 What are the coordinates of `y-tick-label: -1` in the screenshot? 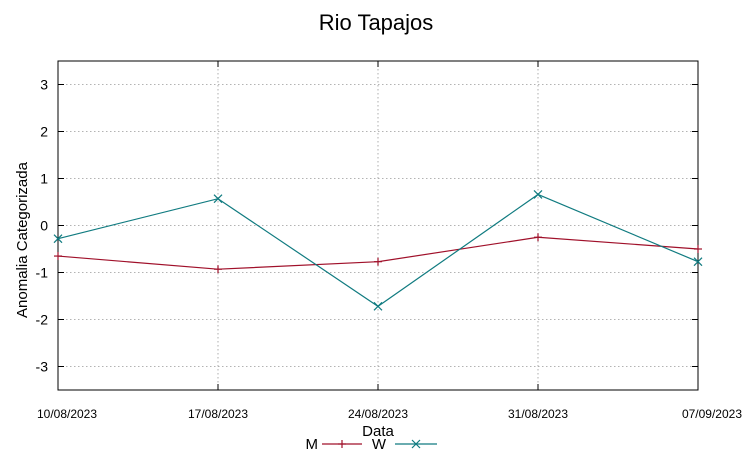 It's located at (42, 273).